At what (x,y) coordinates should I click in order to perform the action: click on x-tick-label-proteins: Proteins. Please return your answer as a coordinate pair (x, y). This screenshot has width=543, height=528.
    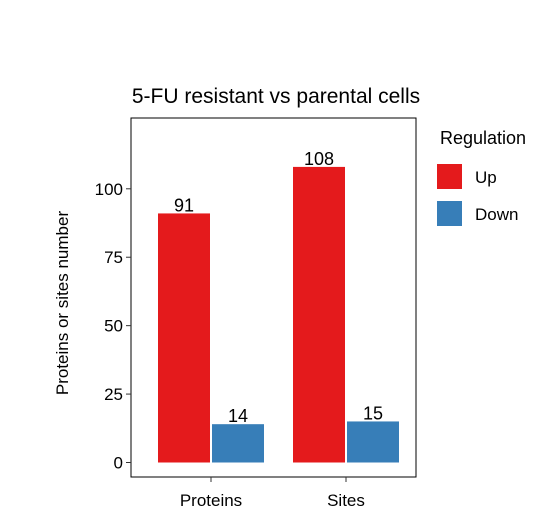
    Looking at the image, I should click on (211, 500).